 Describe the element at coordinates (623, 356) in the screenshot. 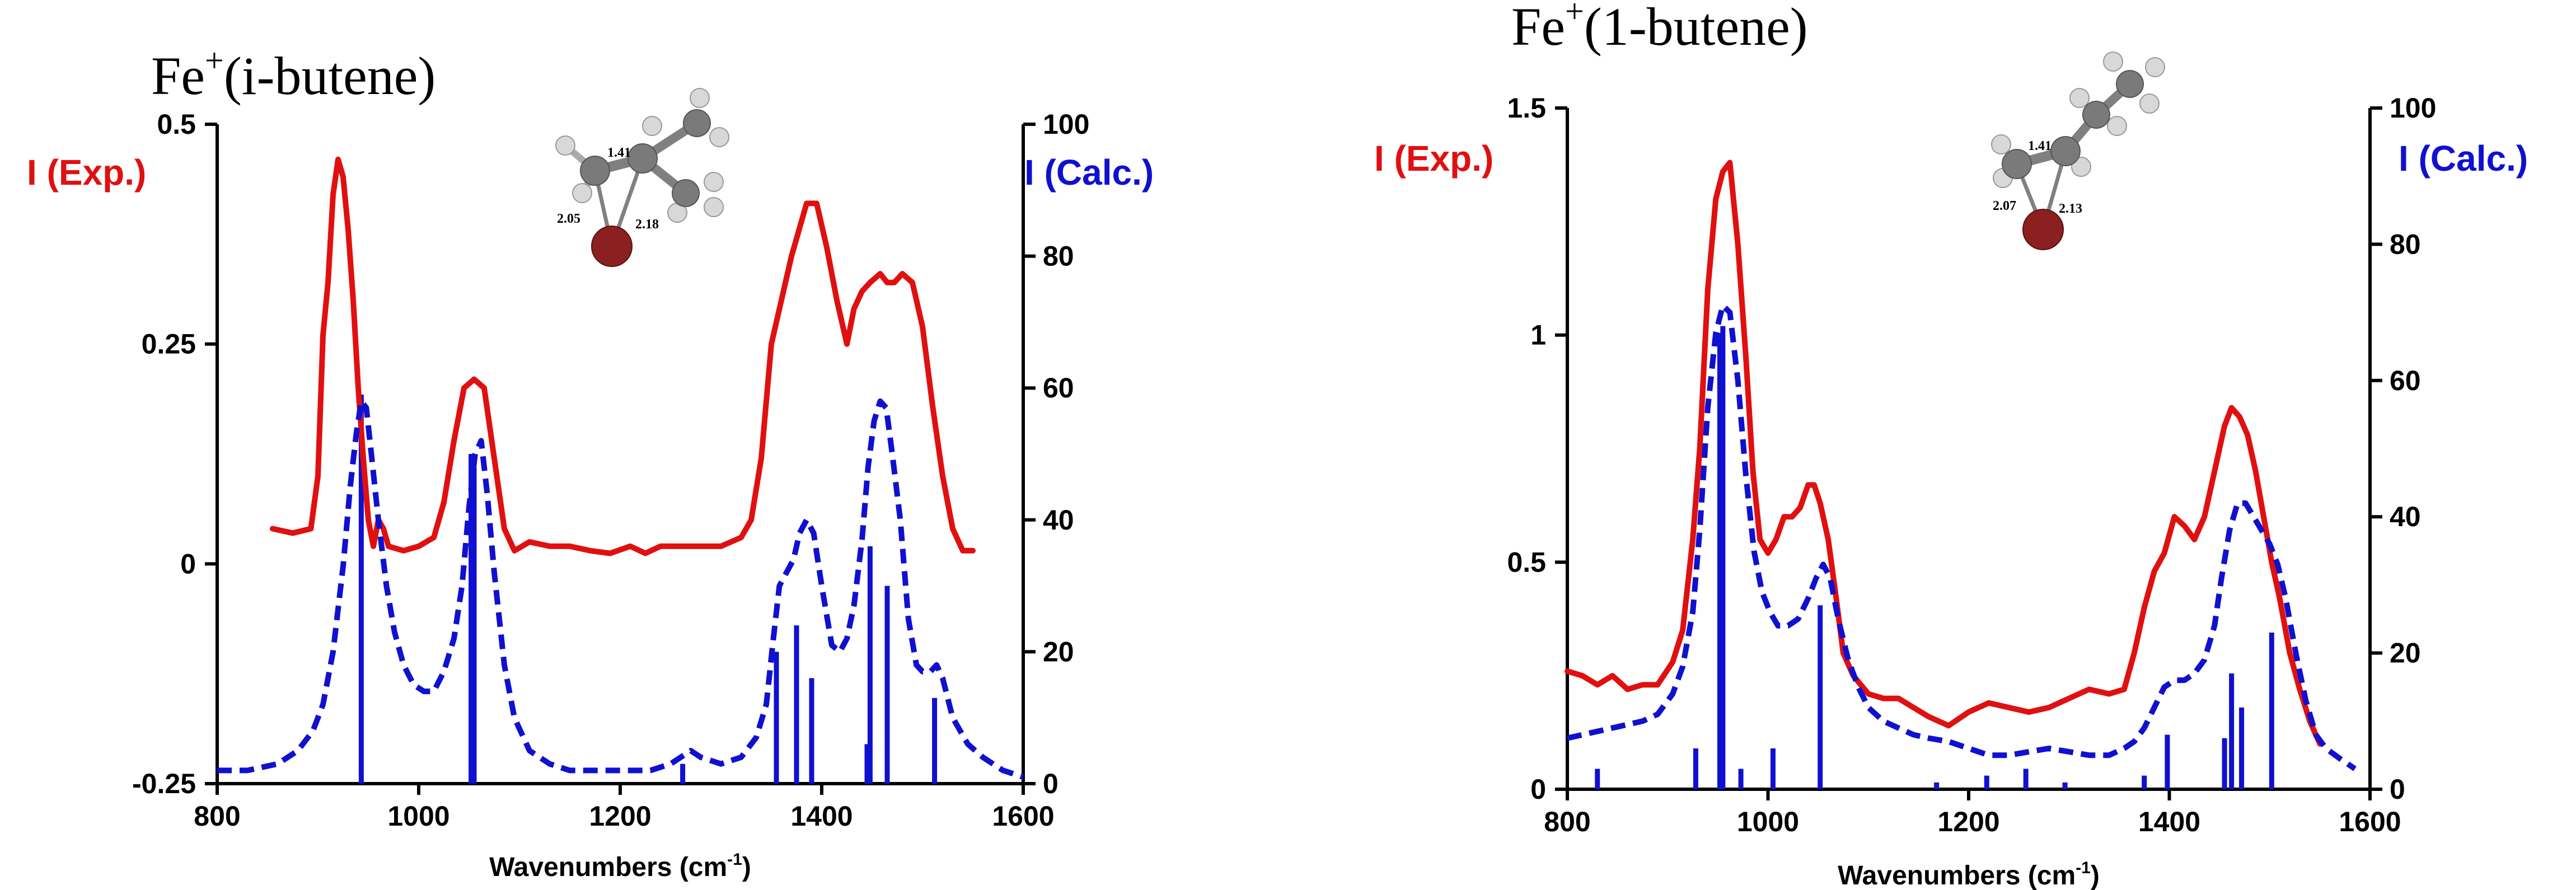

I see `exp-spectrum-line` at that location.